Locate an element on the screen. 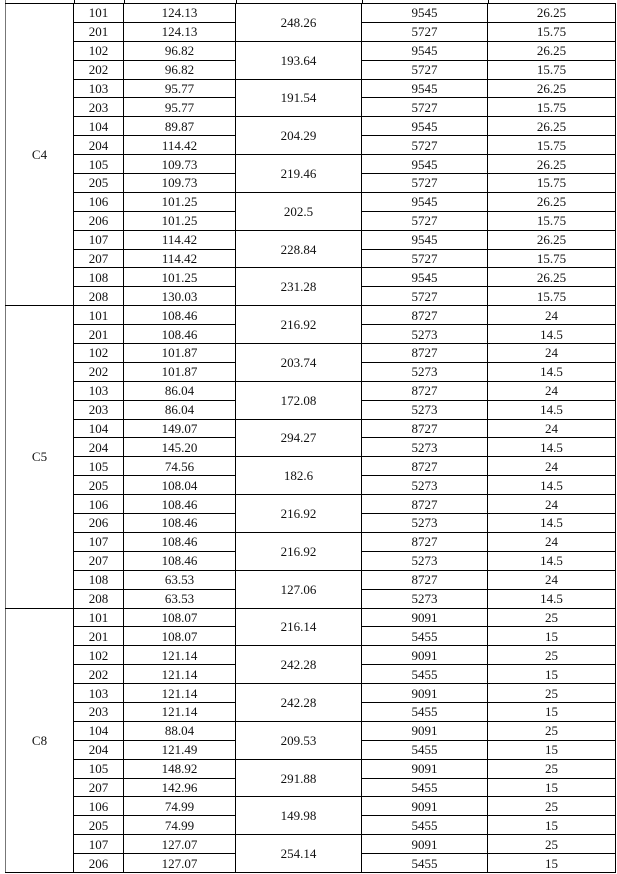  pair-total-area: 242.28 is located at coordinates (298, 665).